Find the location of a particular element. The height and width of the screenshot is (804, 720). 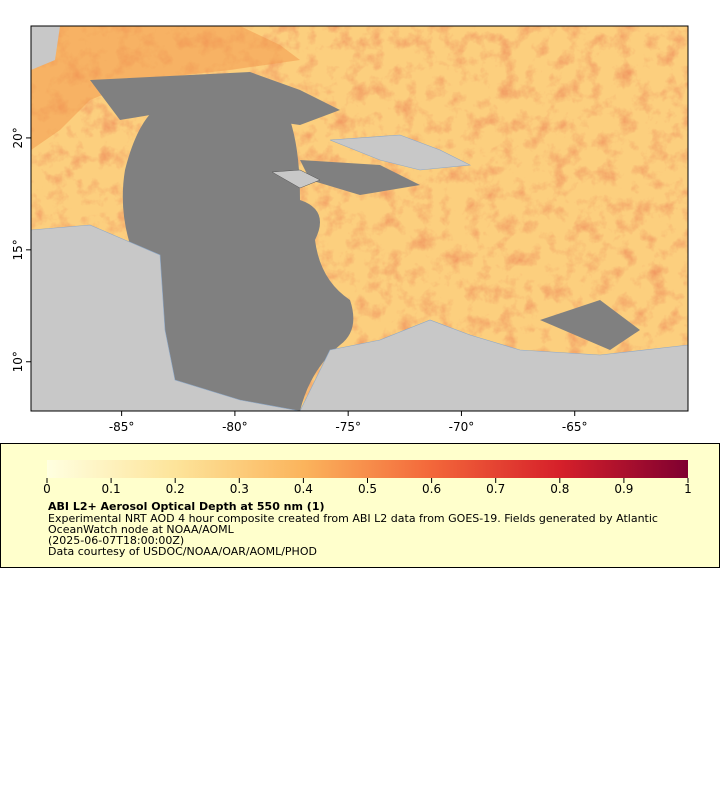

colorbar-tick-label: 0.3 is located at coordinates (239, 489).